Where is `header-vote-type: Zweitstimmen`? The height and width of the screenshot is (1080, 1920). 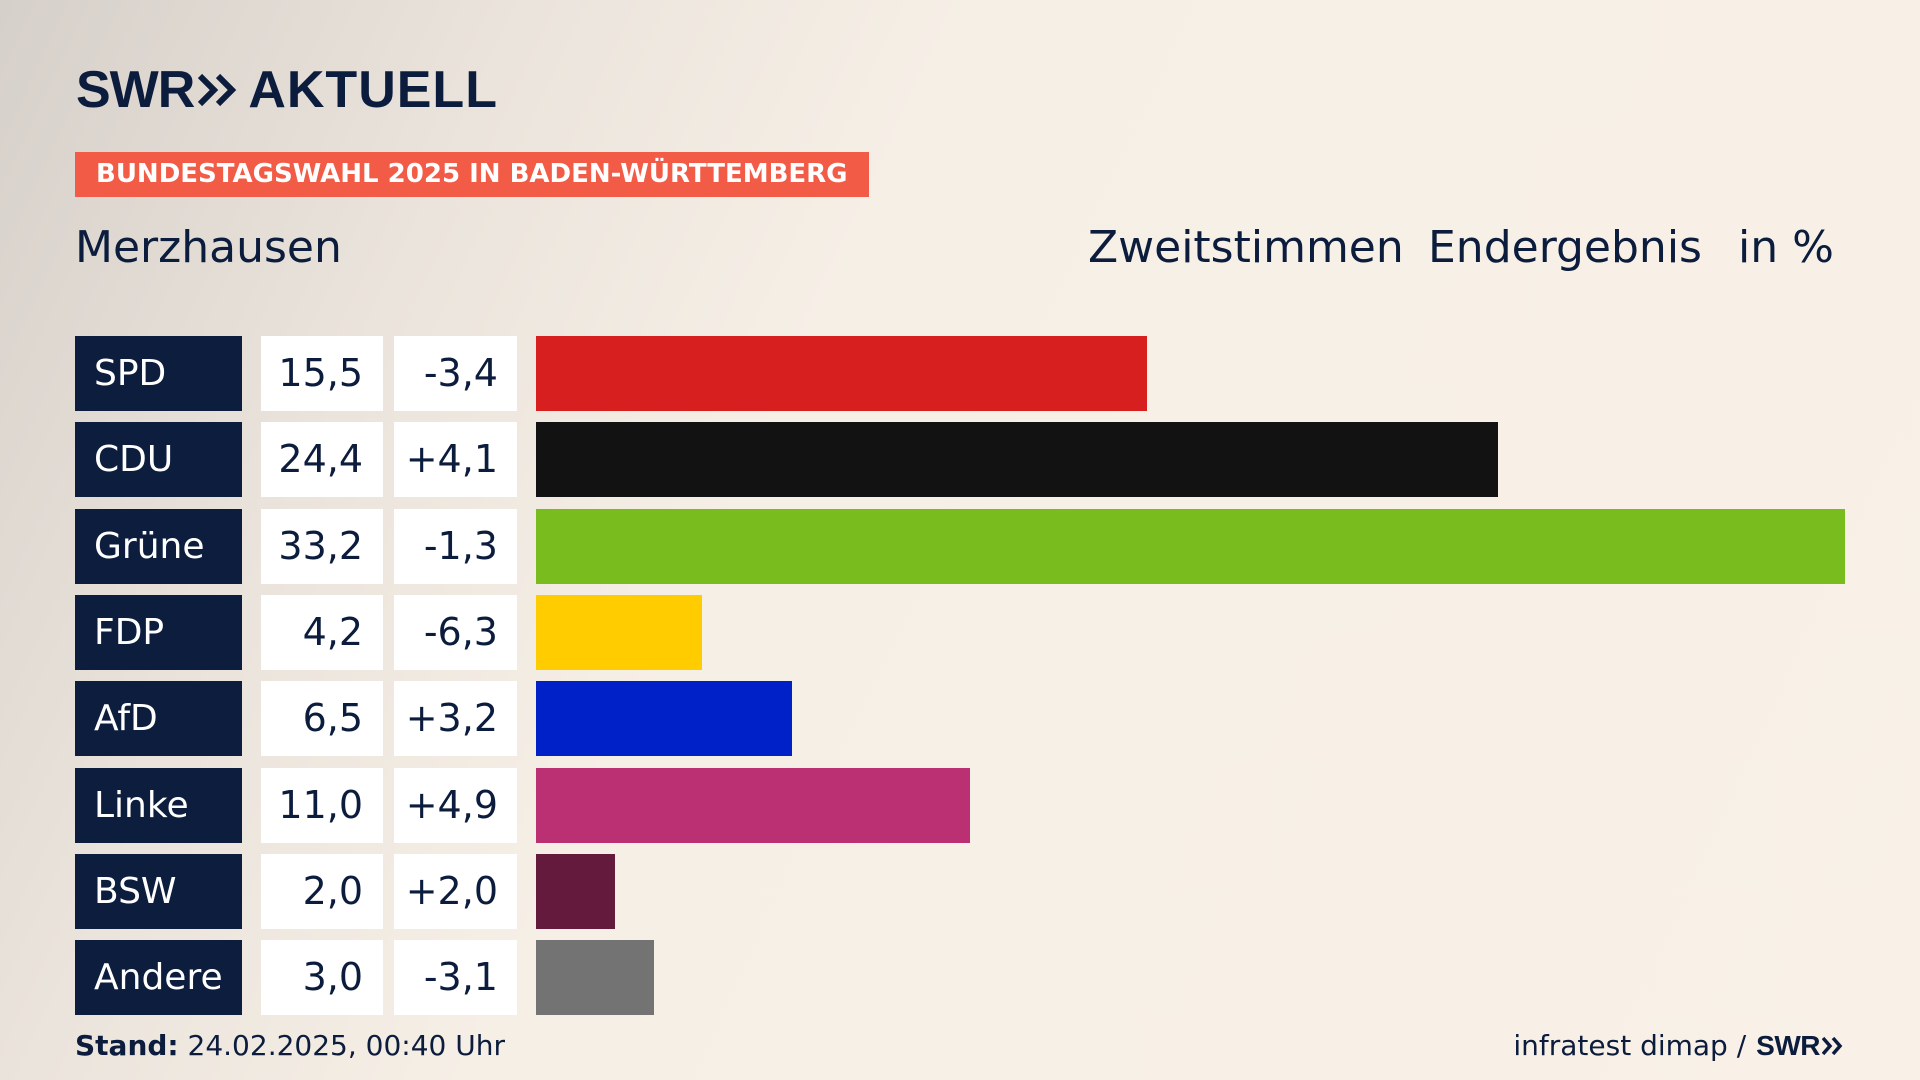
header-vote-type: Zweitstimmen is located at coordinates (1246, 247).